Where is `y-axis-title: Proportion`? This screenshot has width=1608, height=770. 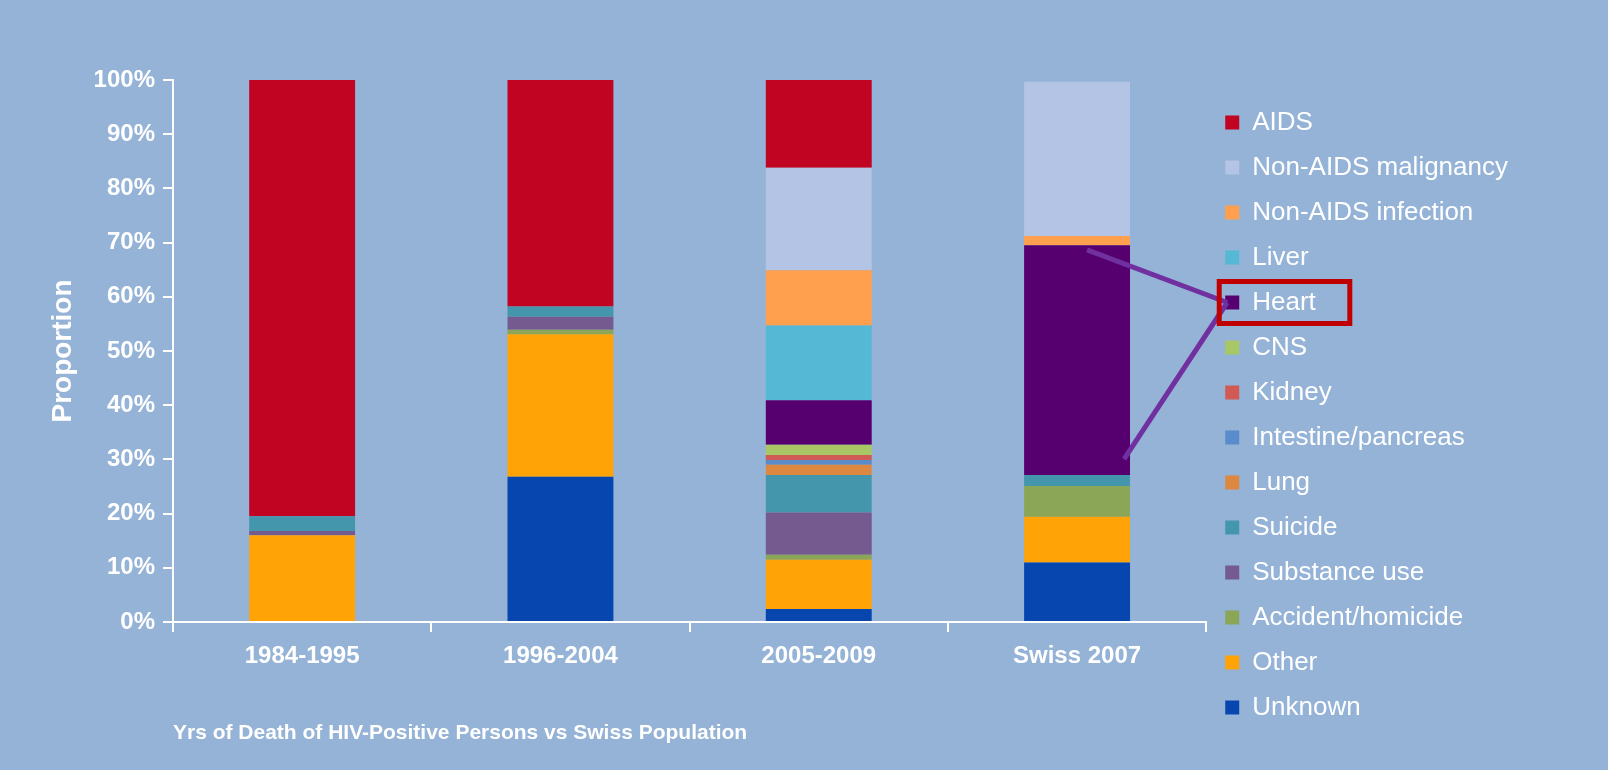
y-axis-title: Proportion is located at coordinates (61, 351).